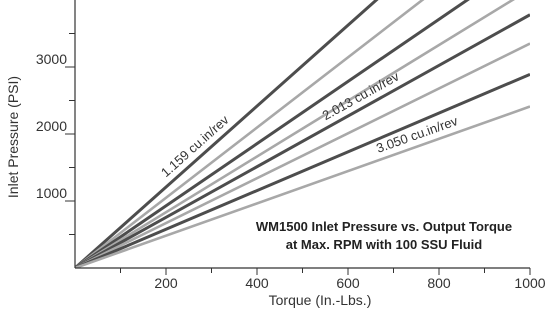  What do you see at coordinates (384, 226) in the screenshot?
I see `chart-note-line1: WM1500 Inlet Pressure vs. Output Torque` at bounding box center [384, 226].